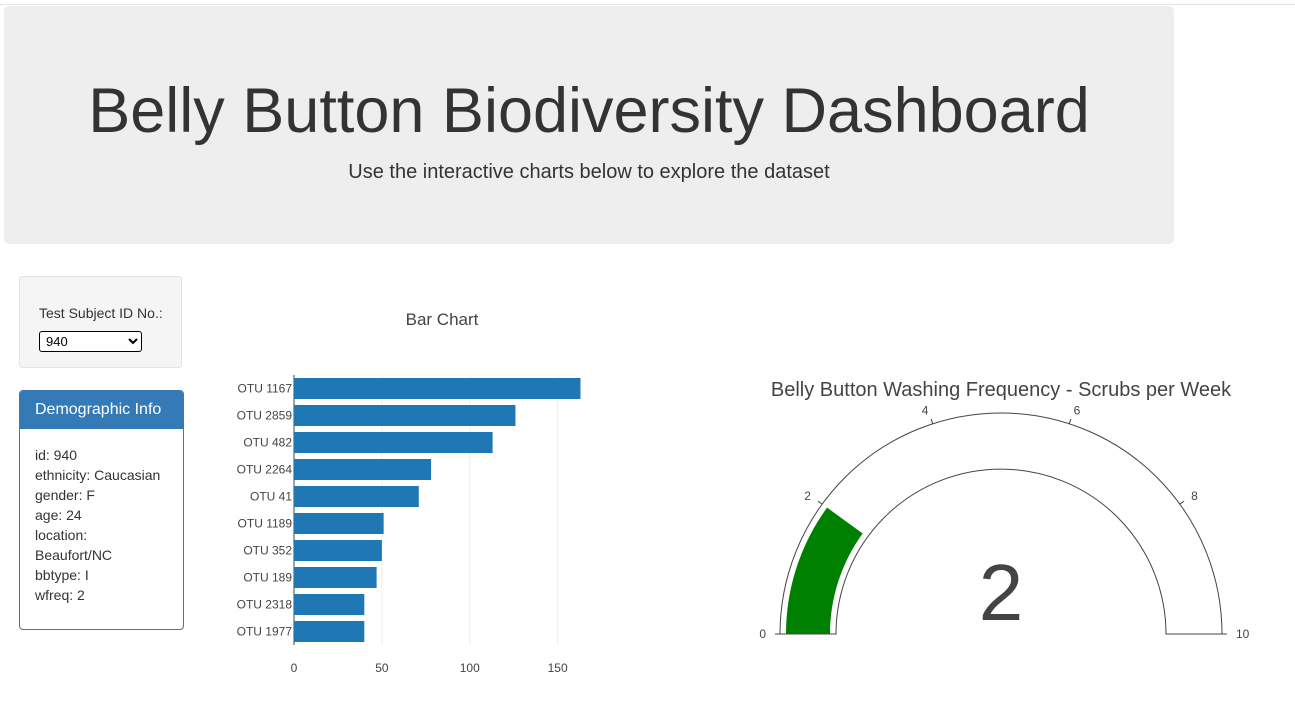 This screenshot has height=707, width=1295. Describe the element at coordinates (470, 668) in the screenshot. I see `bar-x-tick-label: 100` at that location.